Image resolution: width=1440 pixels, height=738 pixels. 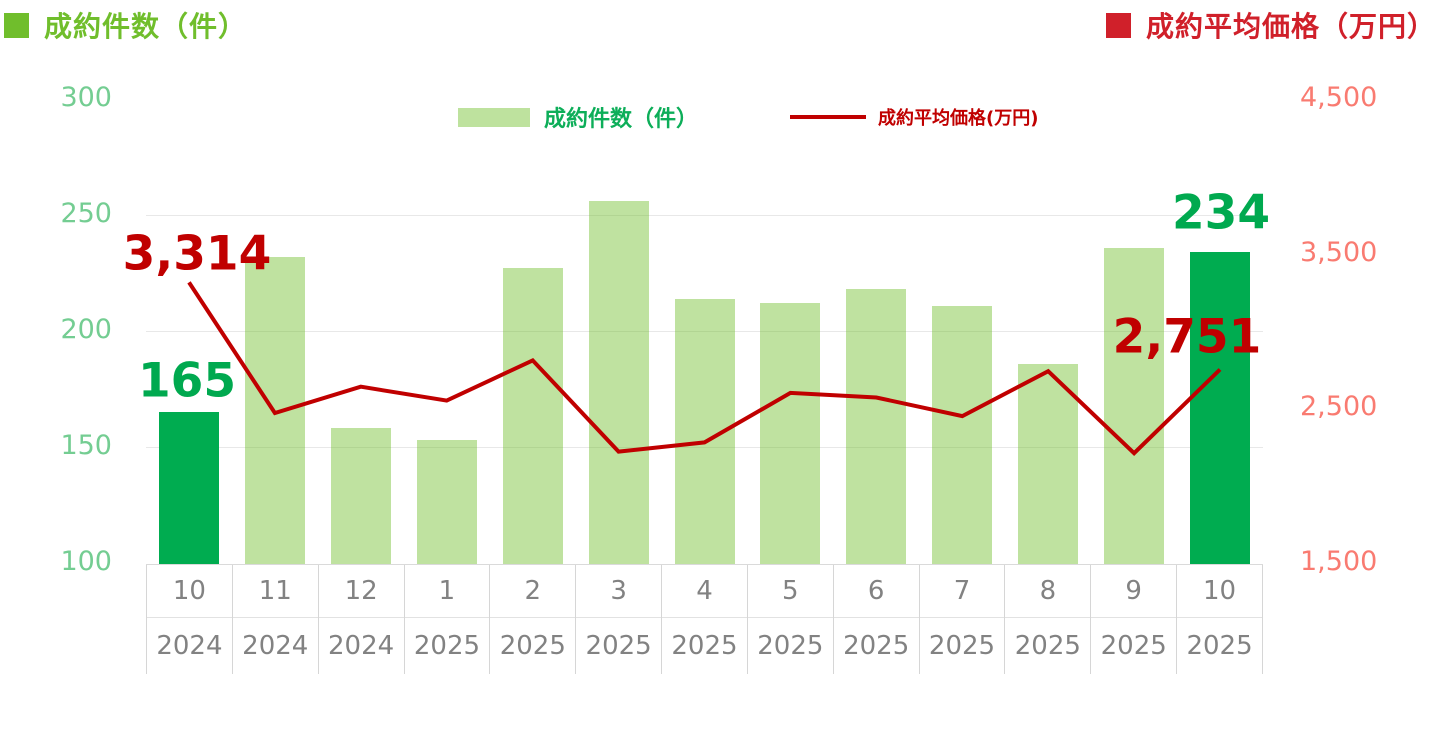 What do you see at coordinates (86, 329) in the screenshot?
I see `left-axis-tick: 200` at bounding box center [86, 329].